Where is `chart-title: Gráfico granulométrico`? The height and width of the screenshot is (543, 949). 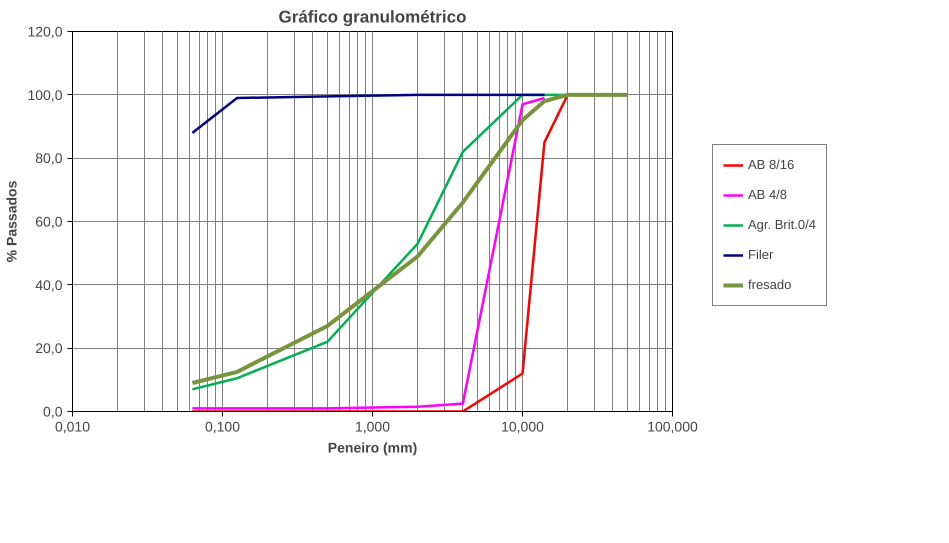
chart-title: Gráfico granulométrico is located at coordinates (372, 17).